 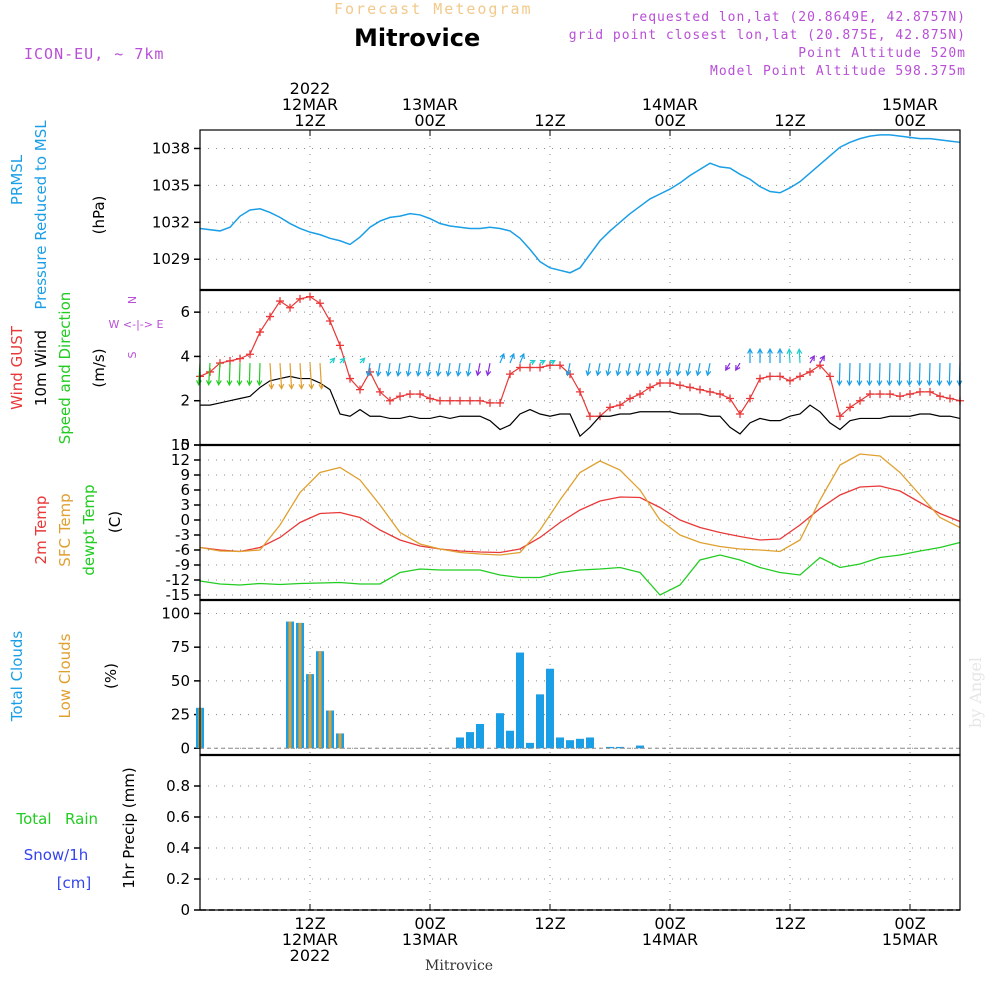 I want to click on y-tick-label: 1029, so click(x=171, y=259).